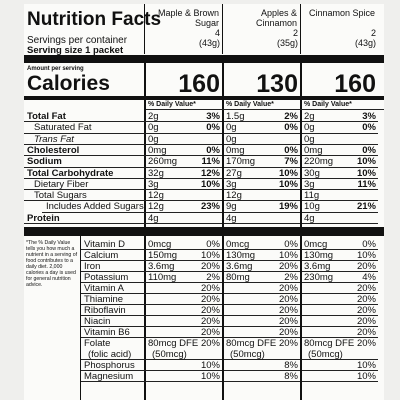  What do you see at coordinates (92, 266) in the screenshot?
I see `vitamin-name: Iron` at bounding box center [92, 266].